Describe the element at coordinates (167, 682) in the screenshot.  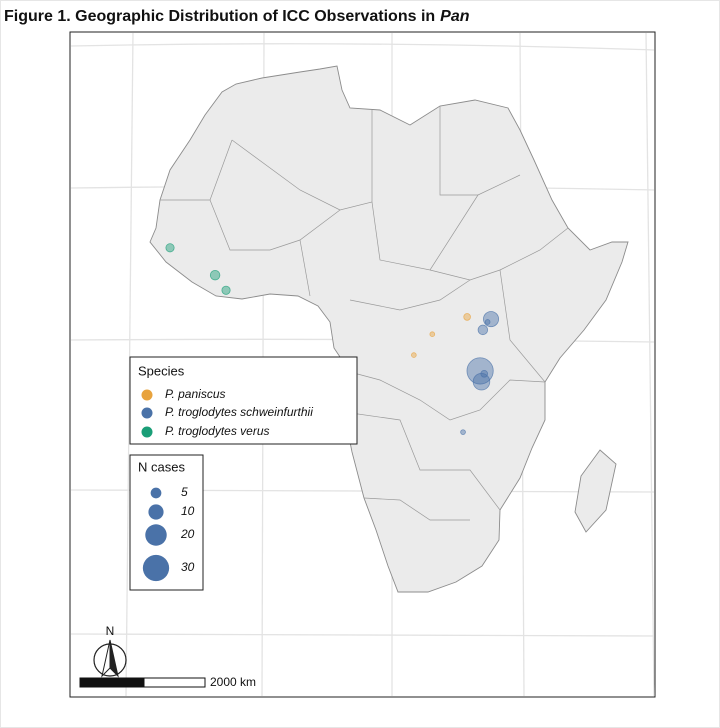
I see `scale-bar: 2000 km` at that location.